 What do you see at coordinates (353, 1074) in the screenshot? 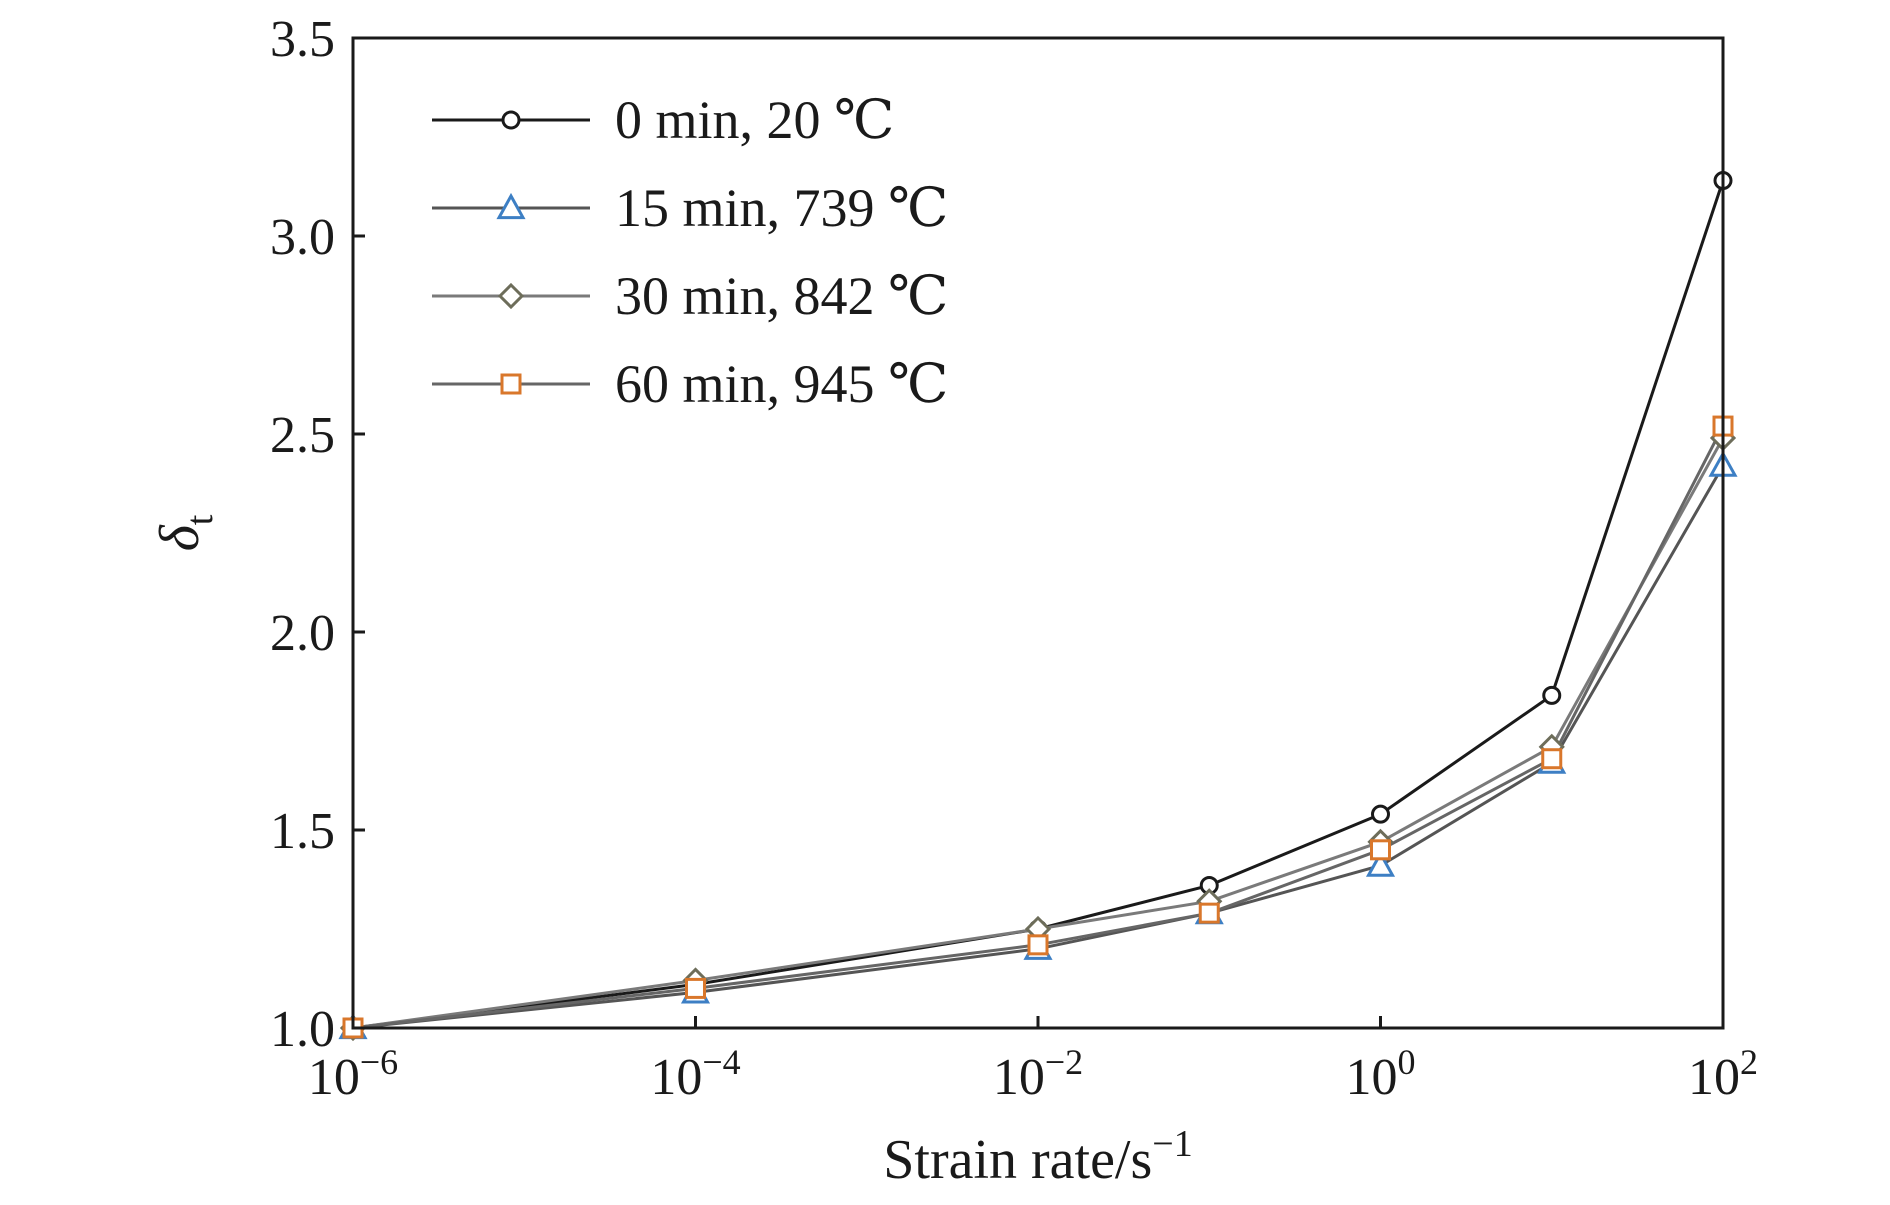
I see `x-tick-label: 10⁻⁶` at bounding box center [353, 1074].